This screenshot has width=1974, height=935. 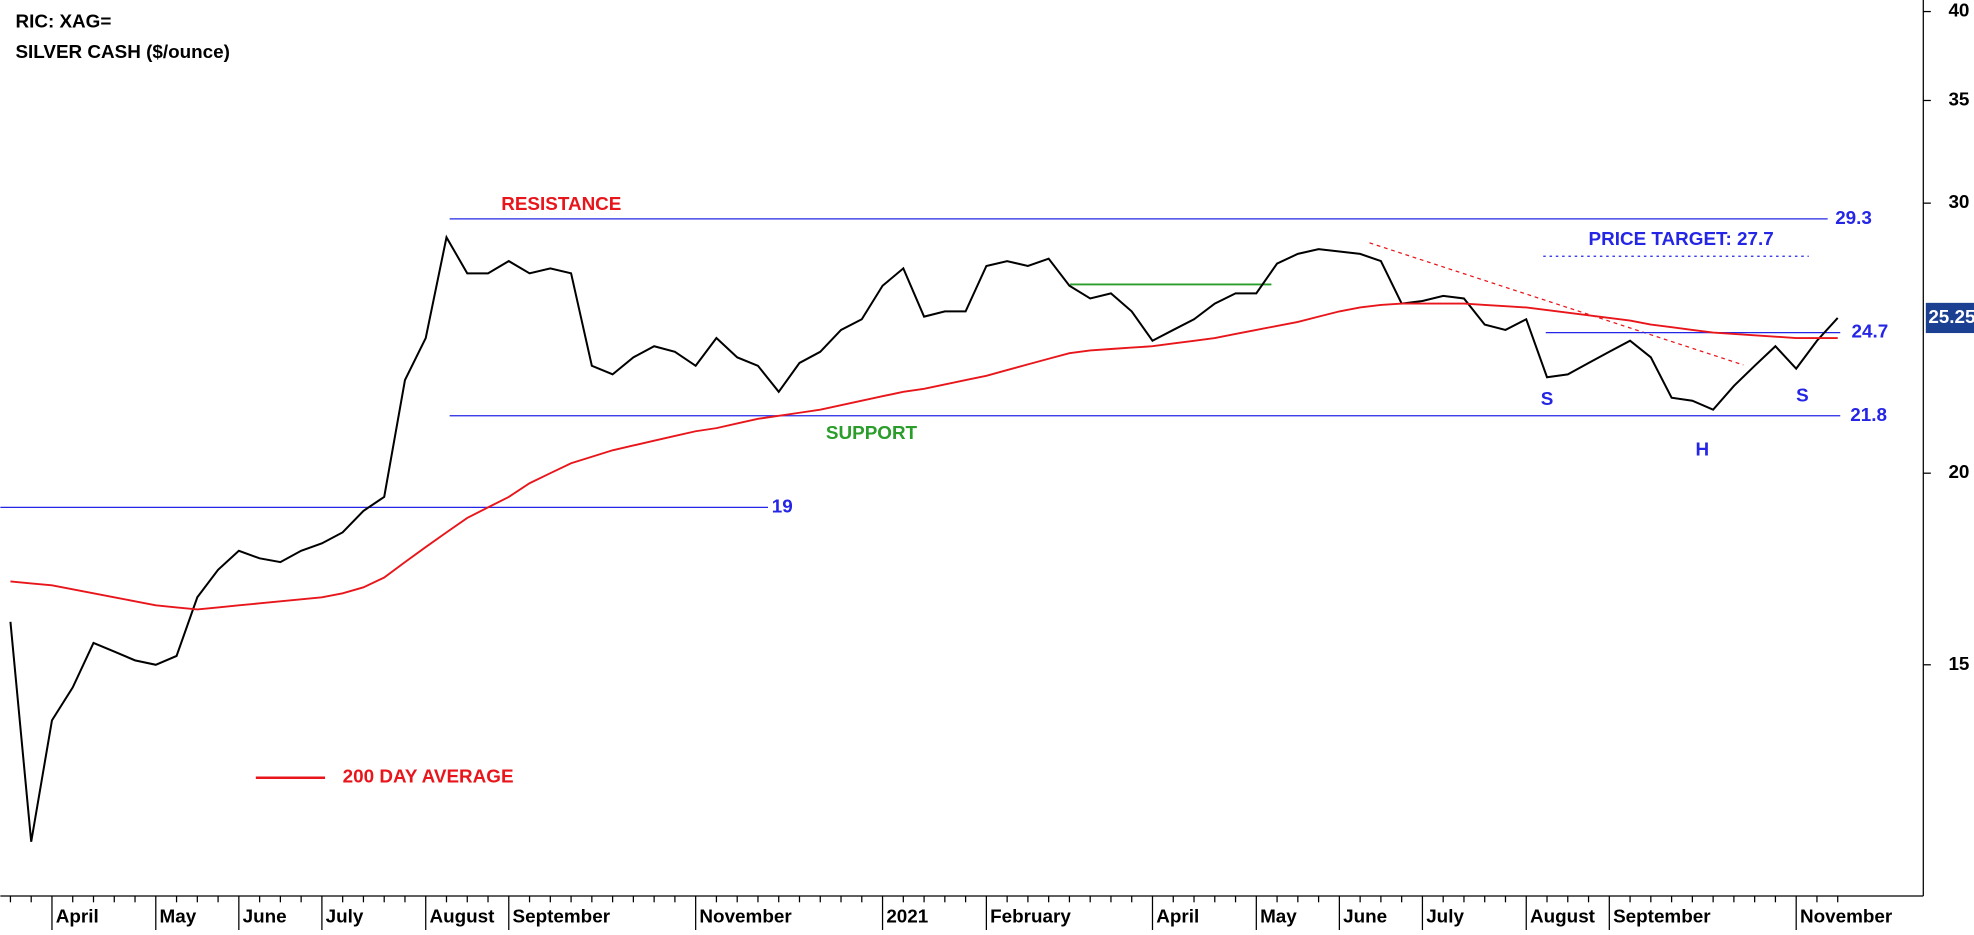 What do you see at coordinates (122, 51) in the screenshot?
I see `chart-subtitle: SILVER CASH ($/ounce)` at bounding box center [122, 51].